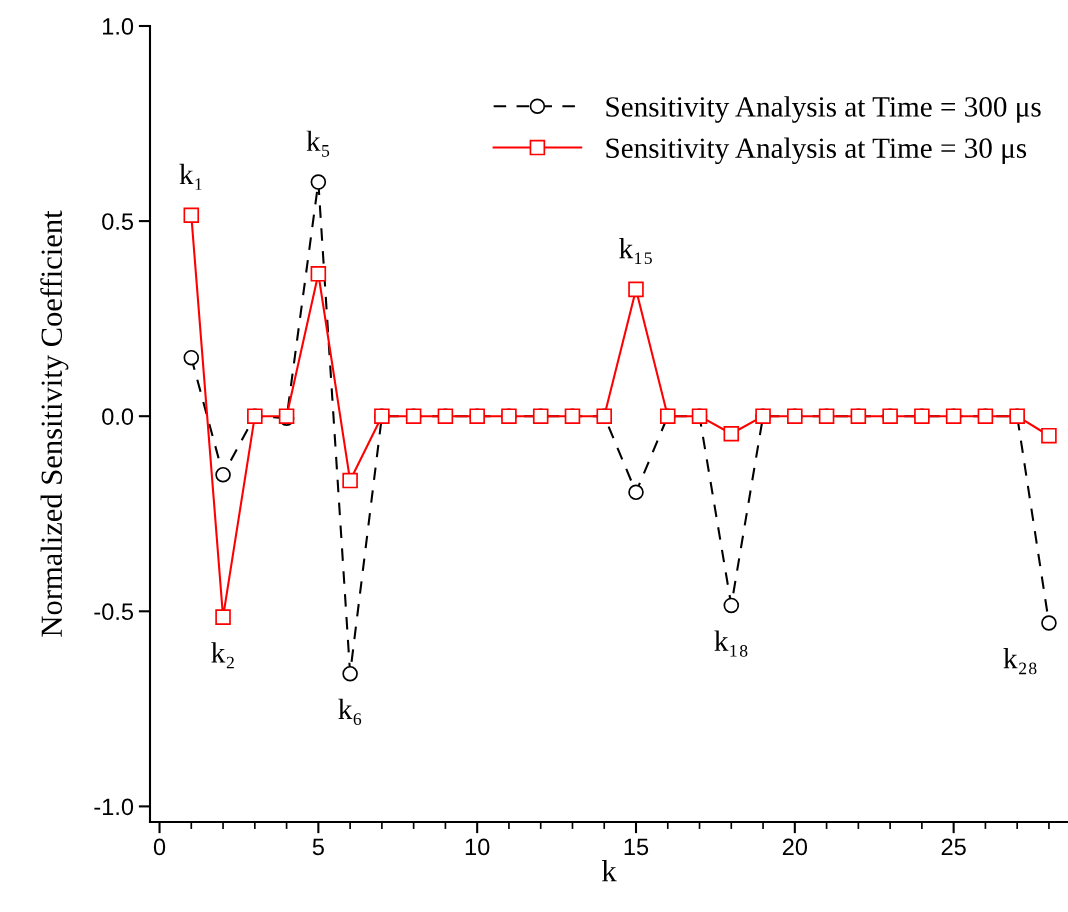 This screenshot has height=912, width=1068. What do you see at coordinates (731, 643) in the screenshot?
I see `annotation: k₁₈` at bounding box center [731, 643].